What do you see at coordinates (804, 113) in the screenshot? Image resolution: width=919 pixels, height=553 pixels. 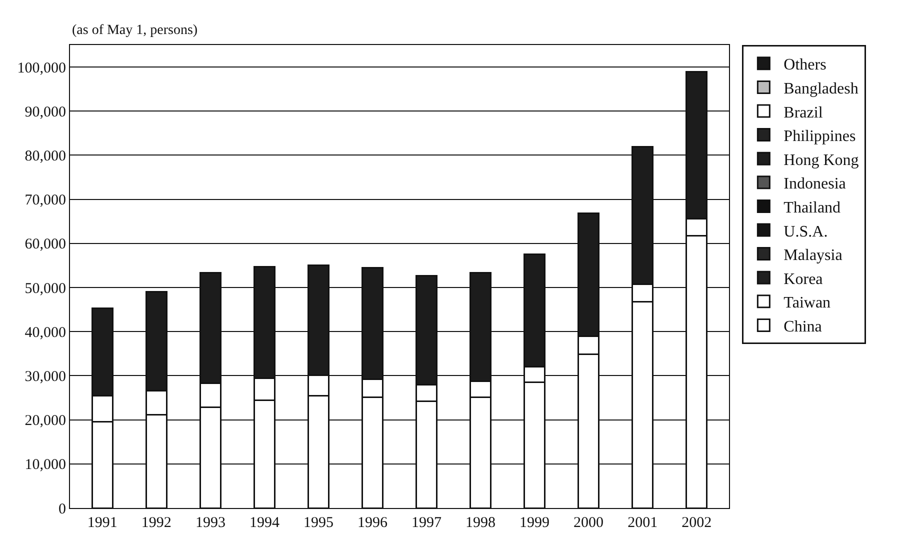 I see `legend-label: Brazil` at bounding box center [804, 113].